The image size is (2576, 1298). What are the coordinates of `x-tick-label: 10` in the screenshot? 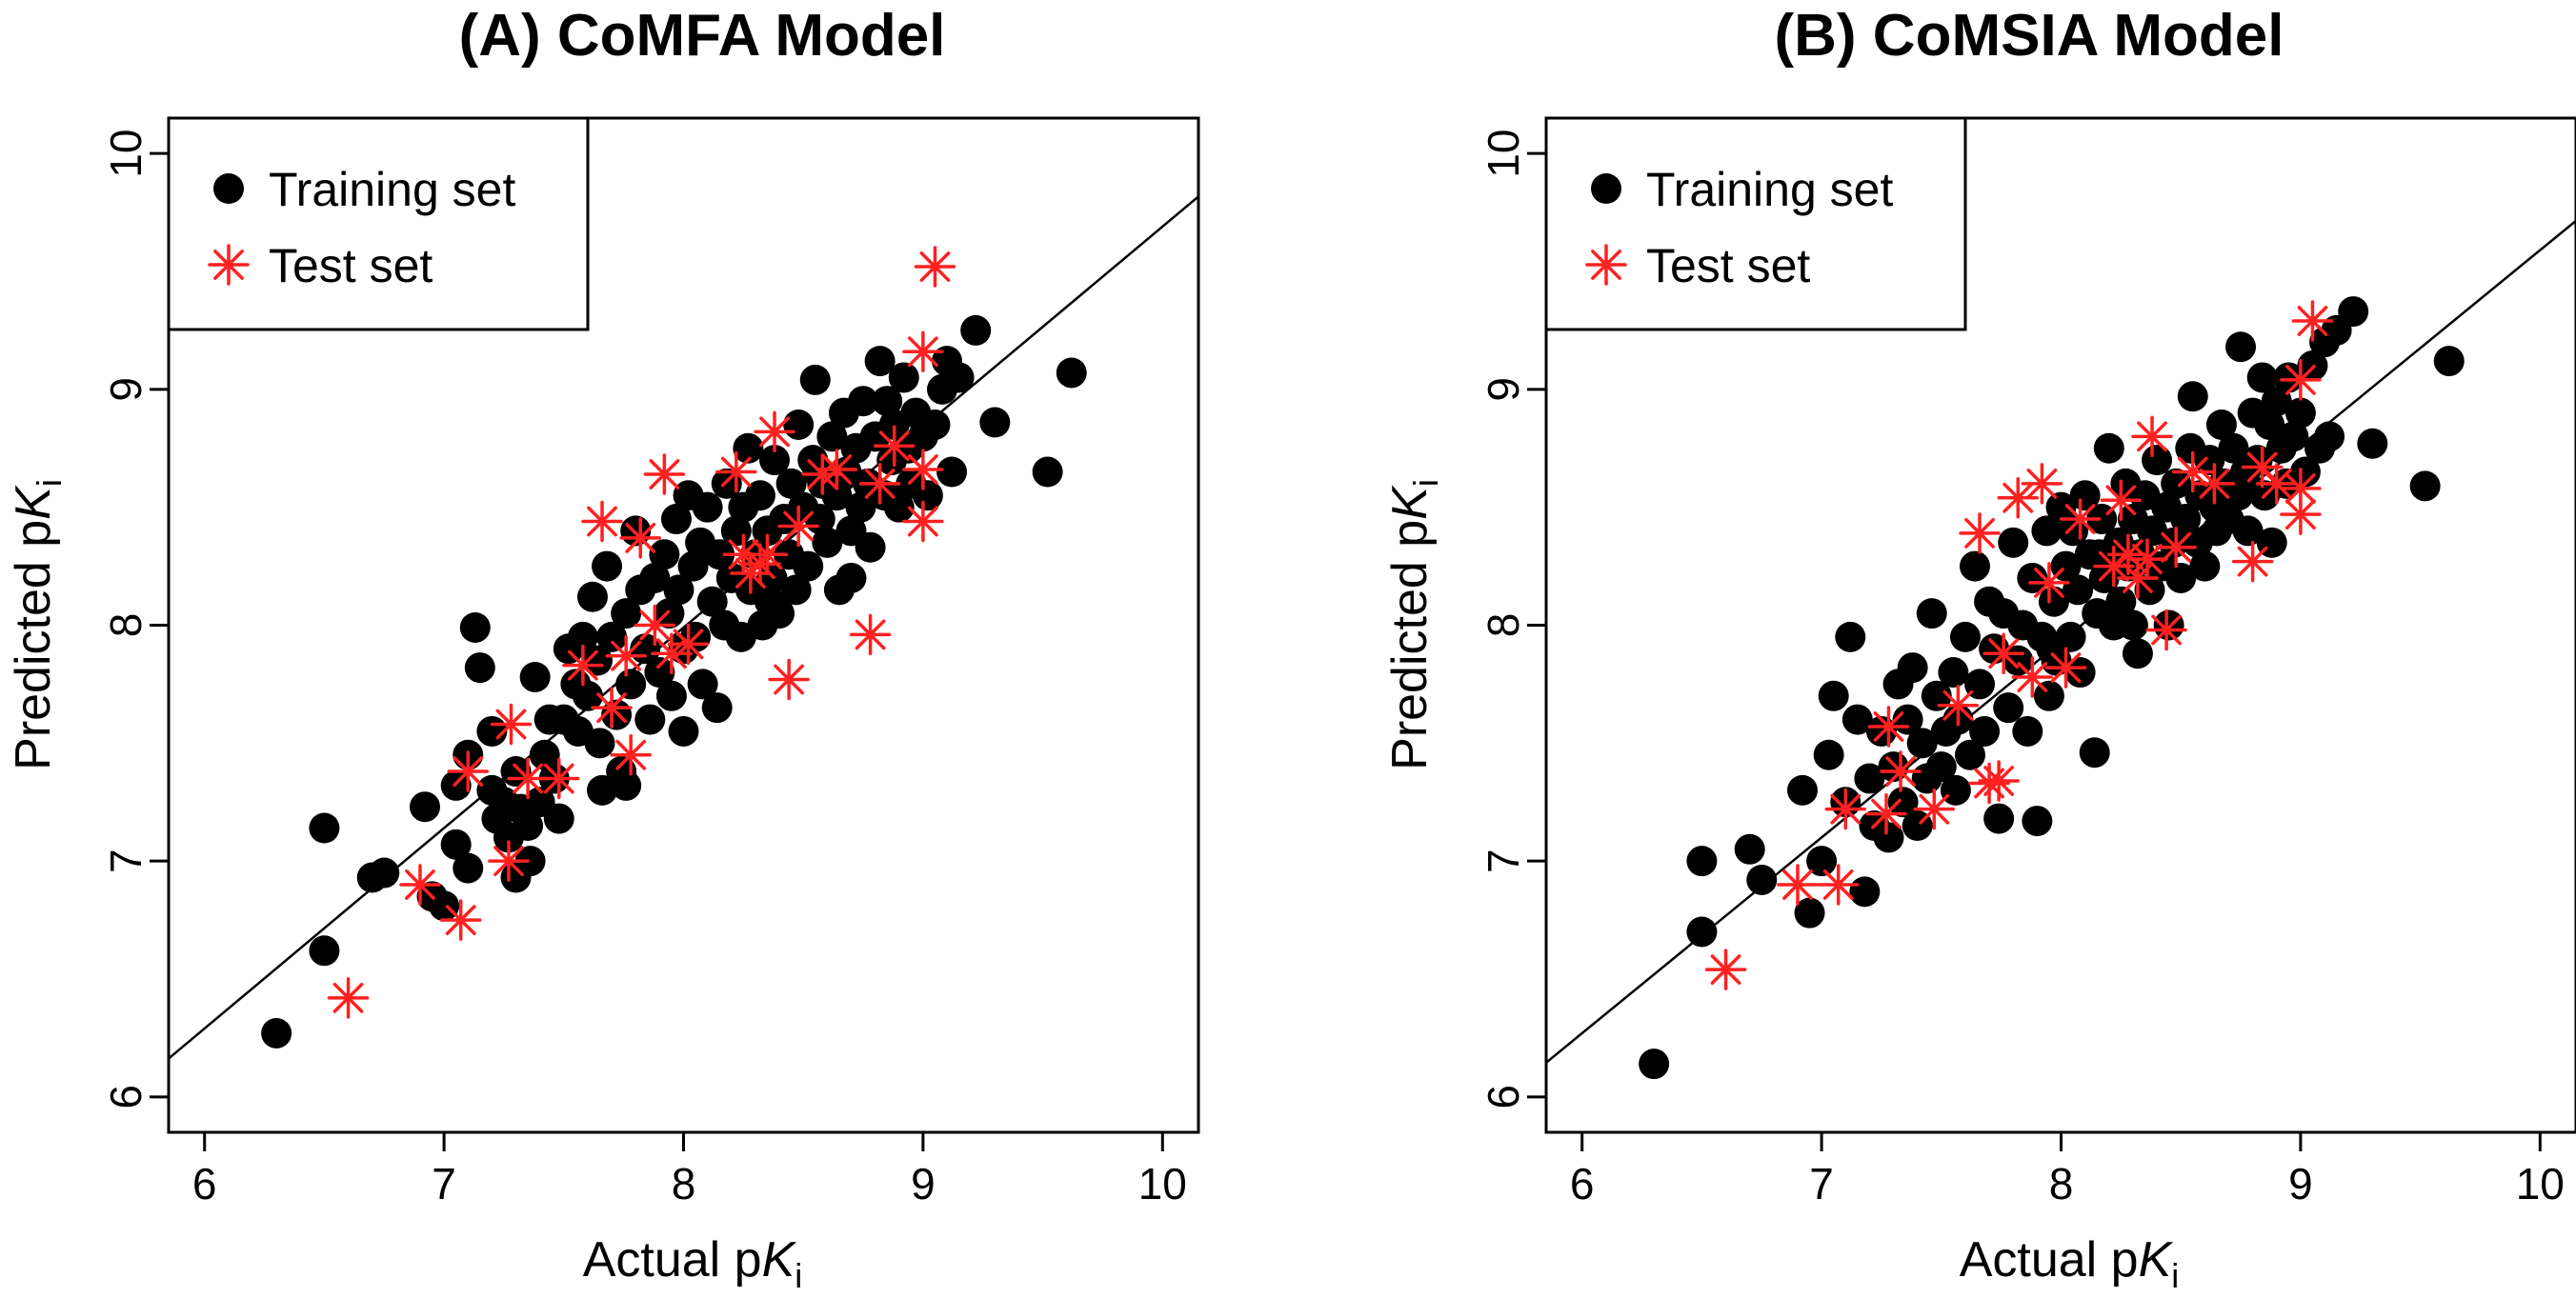 It's located at (1163, 1183).